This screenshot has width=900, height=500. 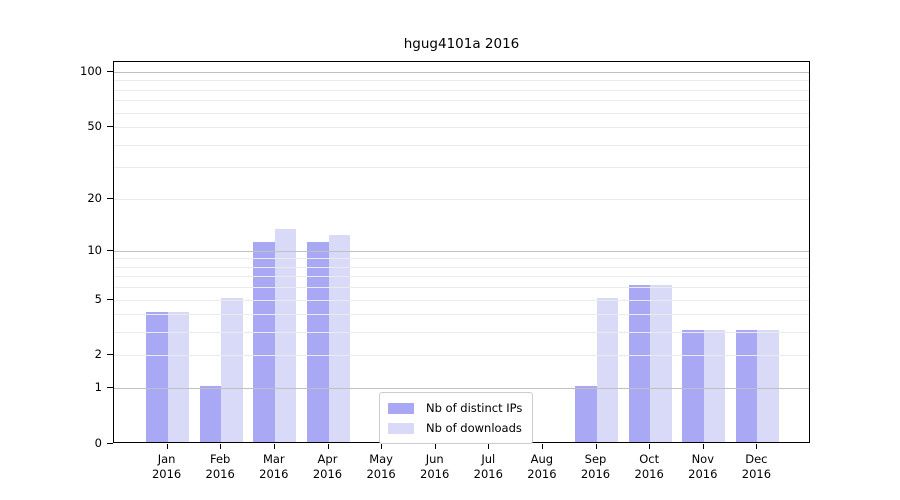 I want to click on y-tick-label-2: 2, so click(x=98, y=354).